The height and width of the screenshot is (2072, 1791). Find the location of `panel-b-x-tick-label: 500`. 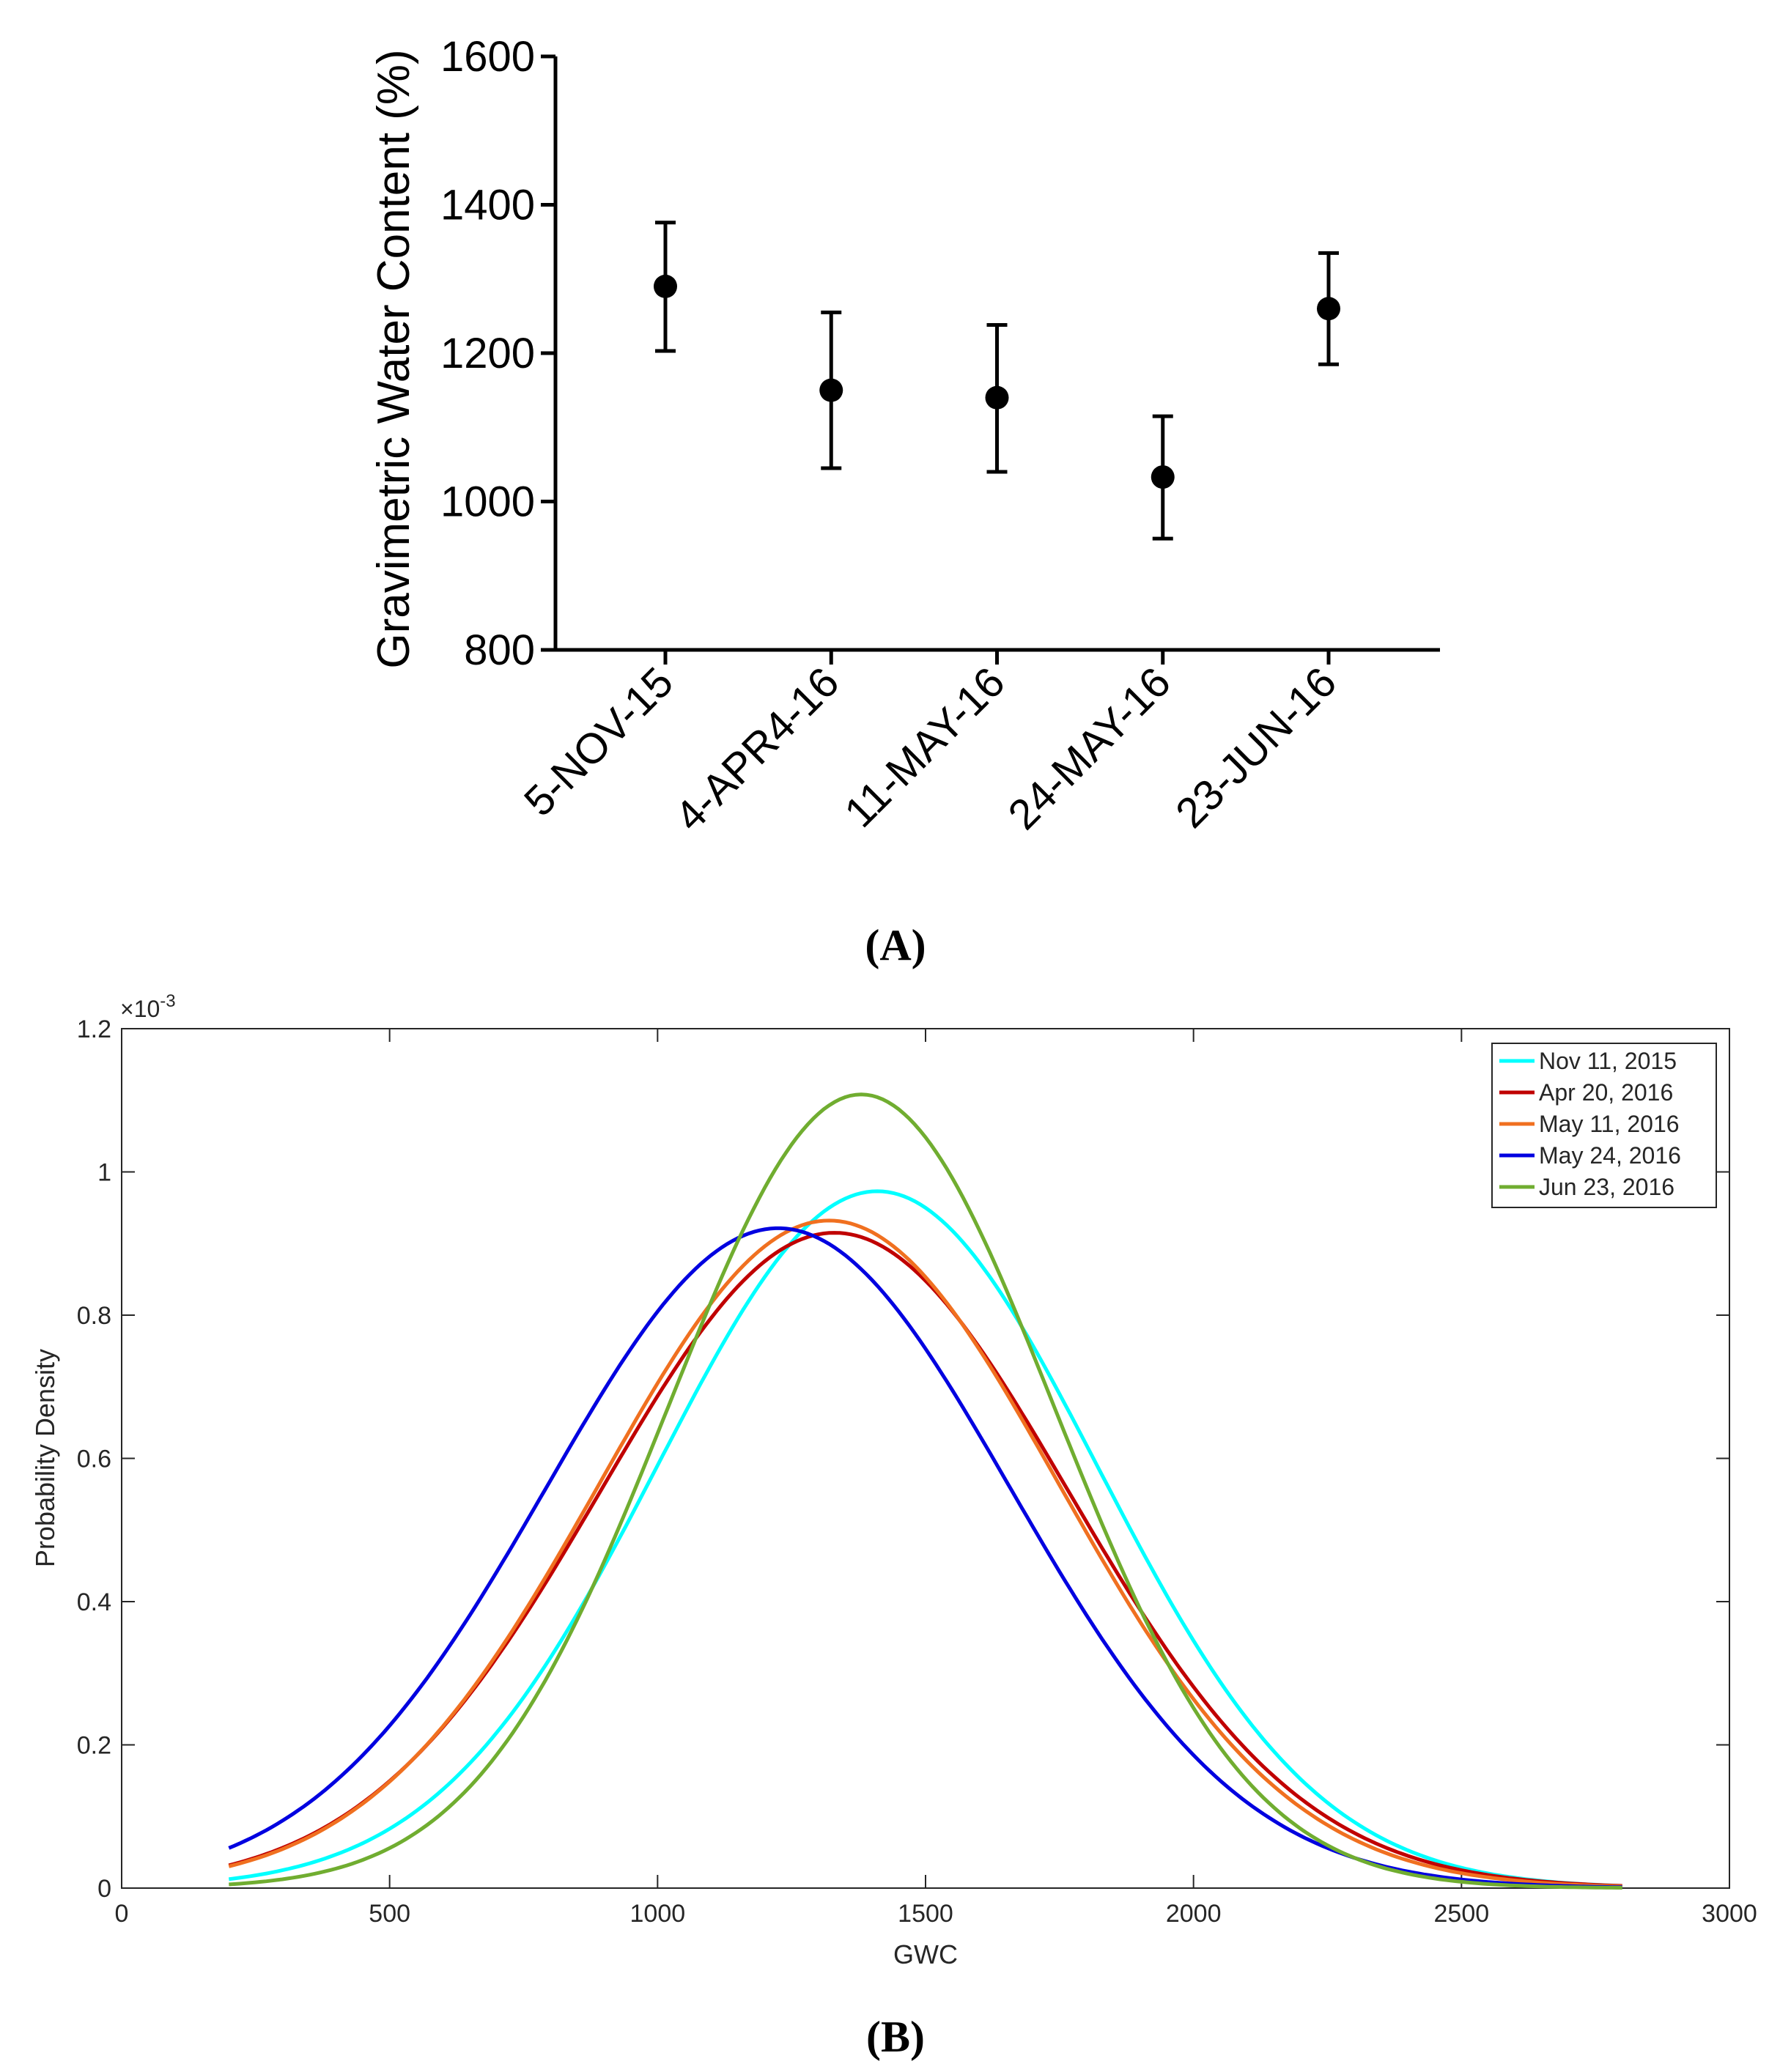

panel-b-x-tick-label: 500 is located at coordinates (390, 1914).